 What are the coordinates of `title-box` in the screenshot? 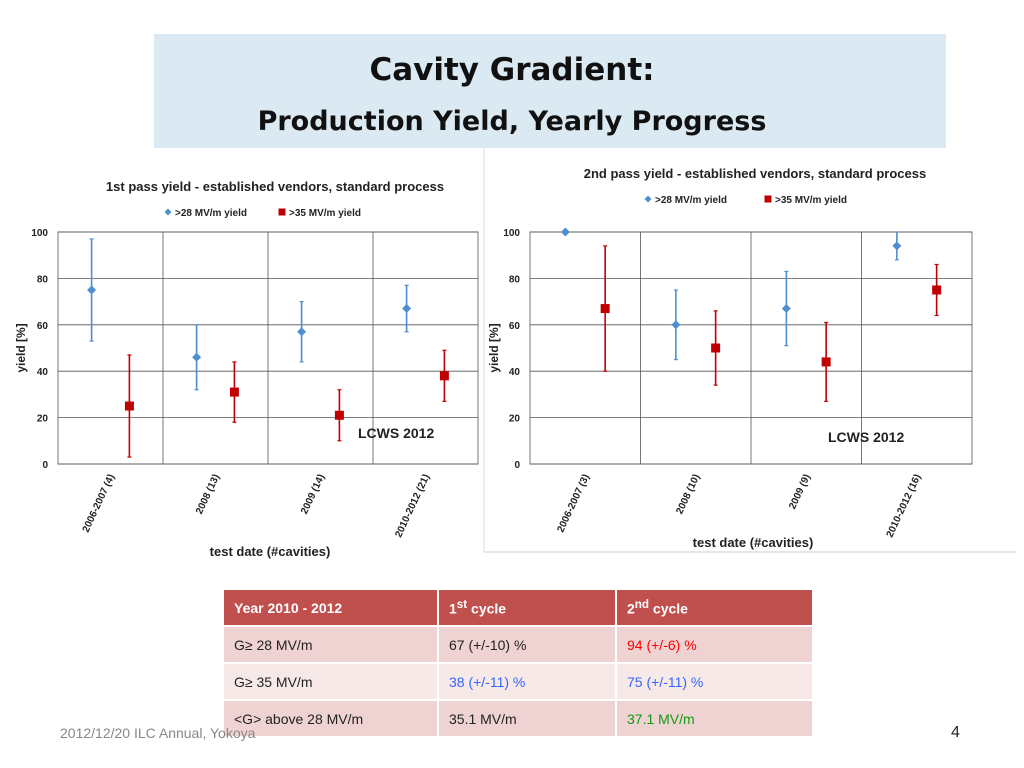 It's located at (550, 91).